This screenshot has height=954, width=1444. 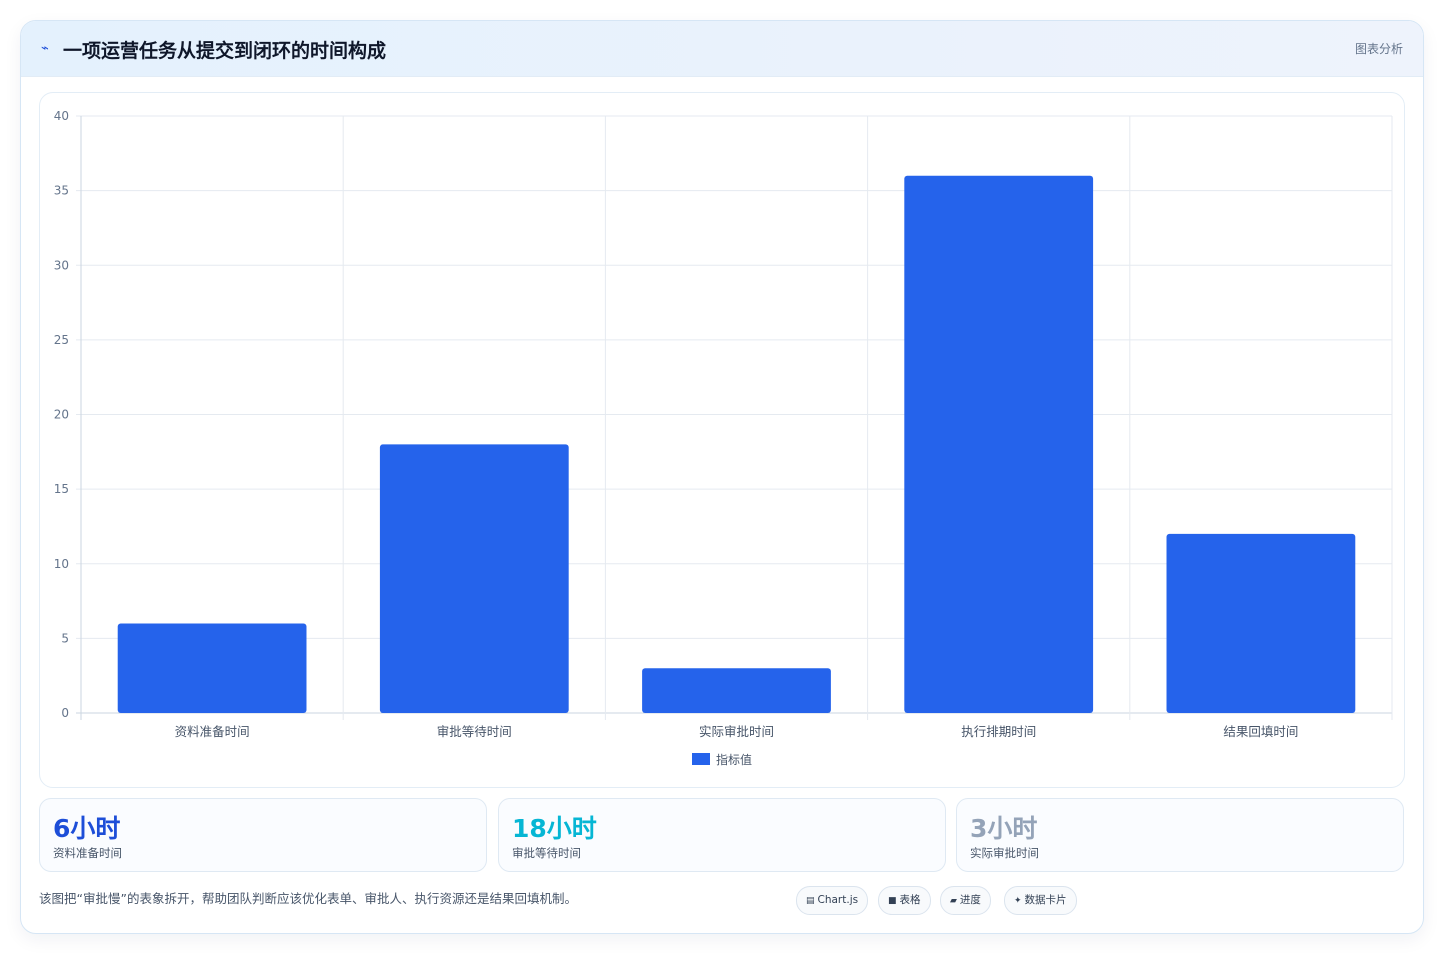 I want to click on tag-label: 表格, so click(x=910, y=900).